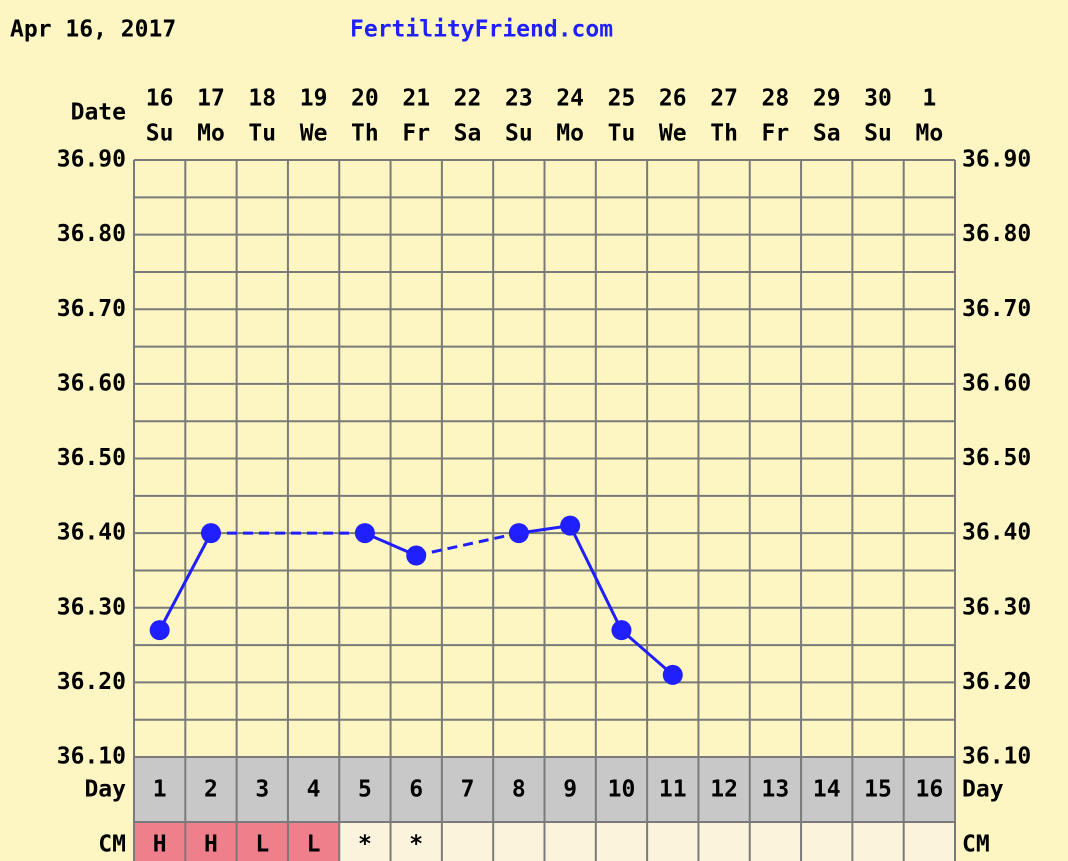 This screenshot has height=861, width=1068. I want to click on x-tick-label: 25, so click(622, 99).